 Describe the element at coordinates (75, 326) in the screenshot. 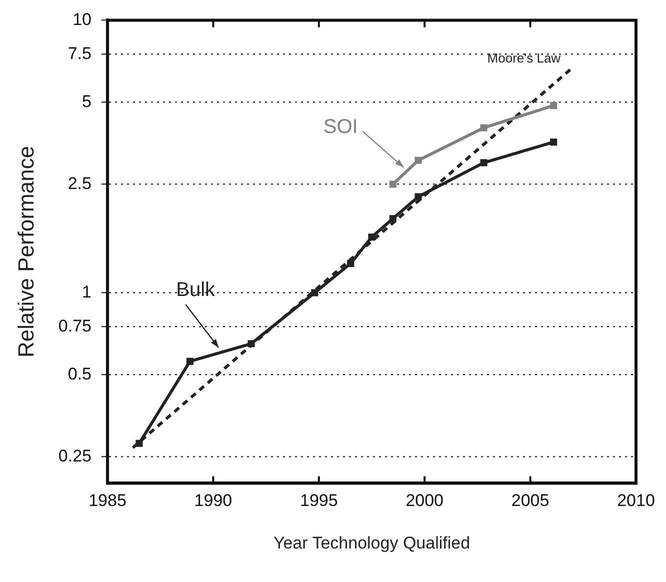

I see `y-tick-label: 0.75` at that location.